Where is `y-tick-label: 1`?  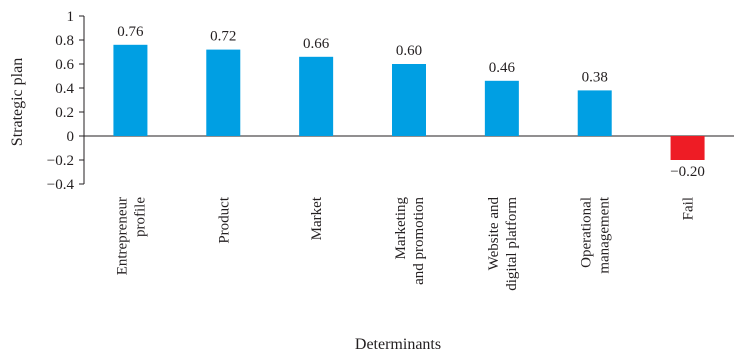 y-tick-label: 1 is located at coordinates (71, 17).